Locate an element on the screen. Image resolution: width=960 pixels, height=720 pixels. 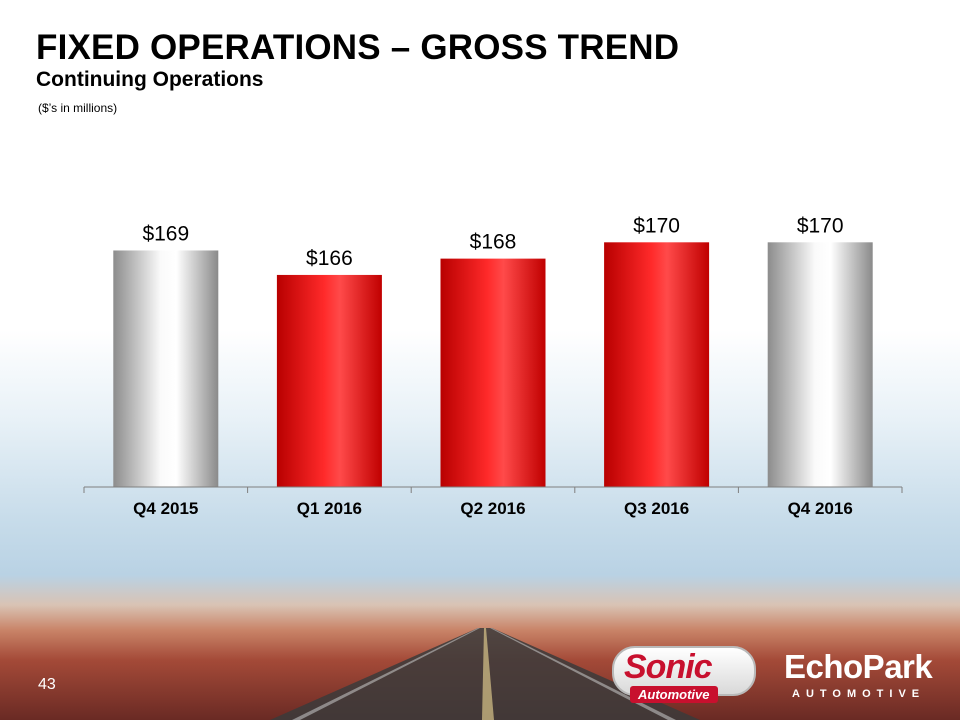
bar-q4-2016 is located at coordinates (820, 364).